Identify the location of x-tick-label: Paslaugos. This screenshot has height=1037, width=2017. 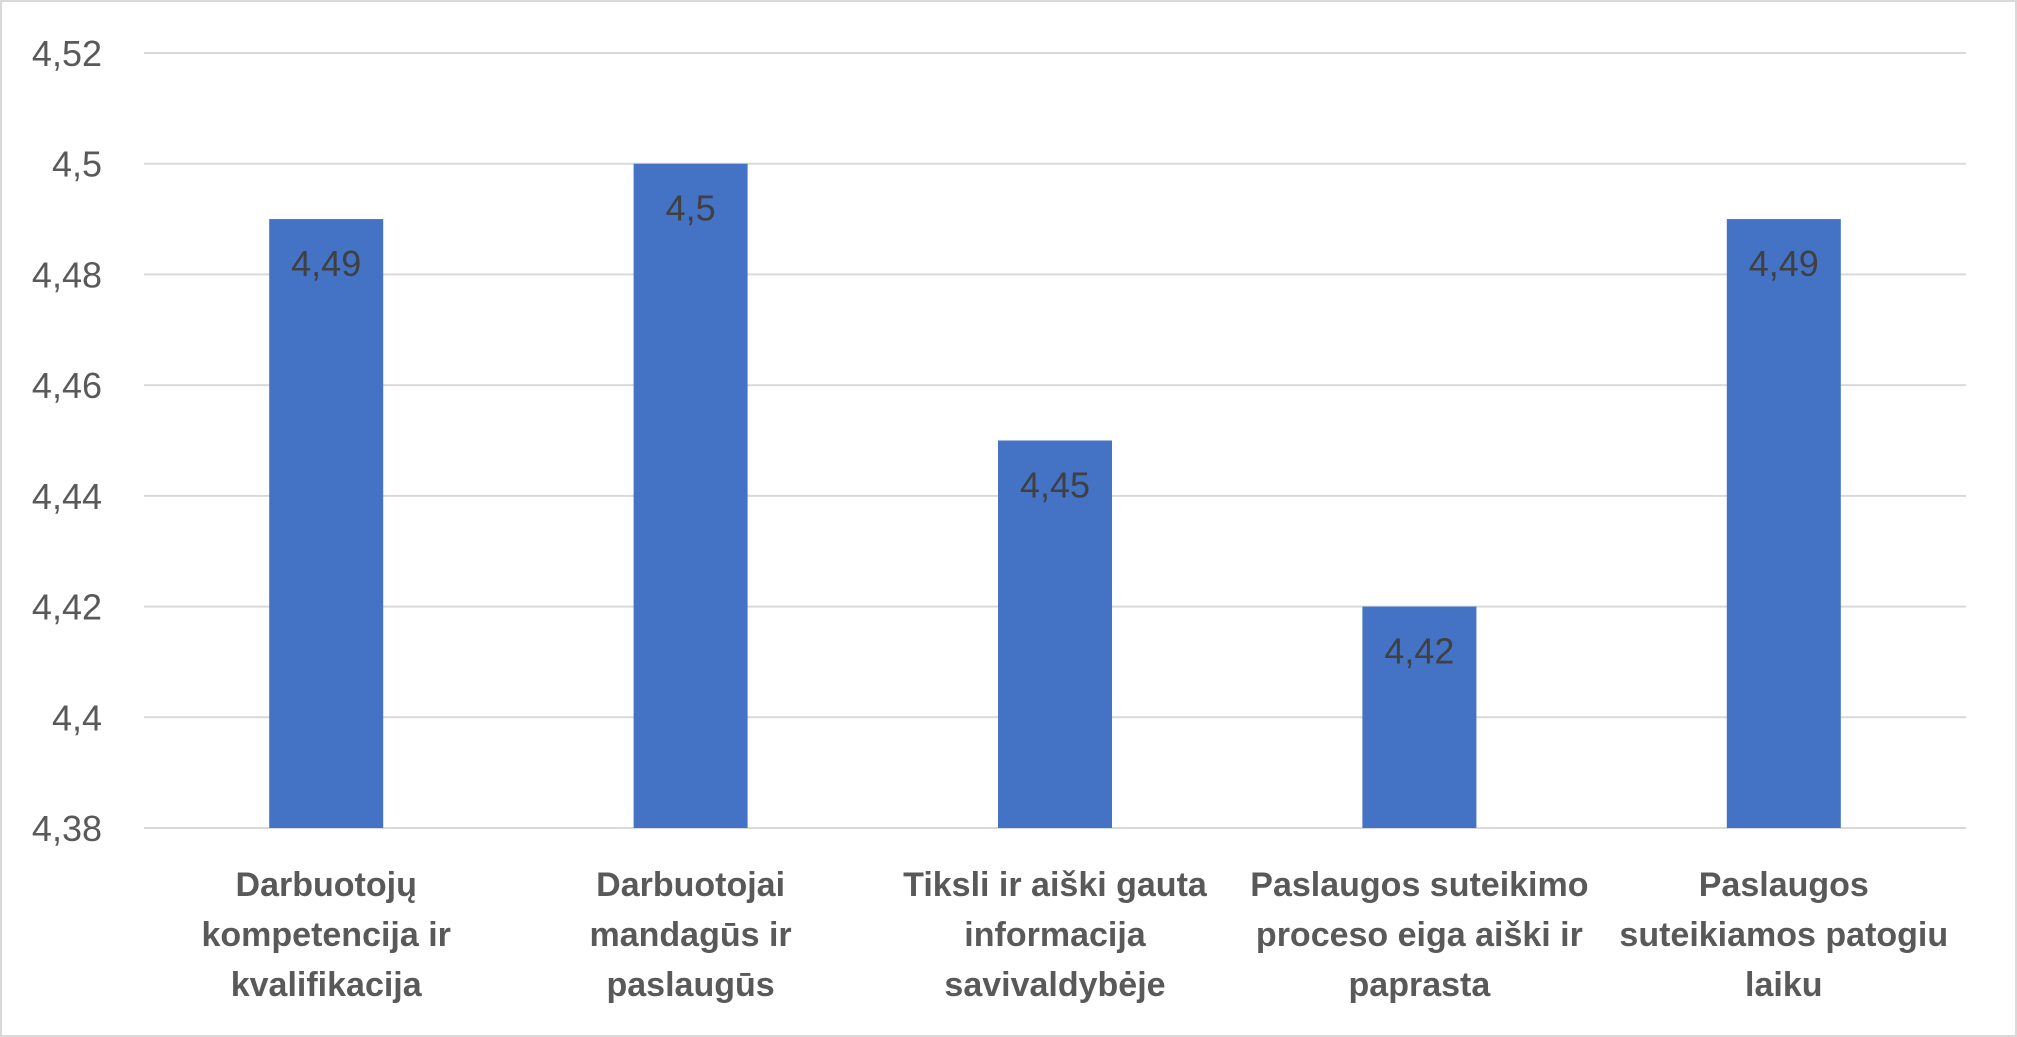
(1784, 885).